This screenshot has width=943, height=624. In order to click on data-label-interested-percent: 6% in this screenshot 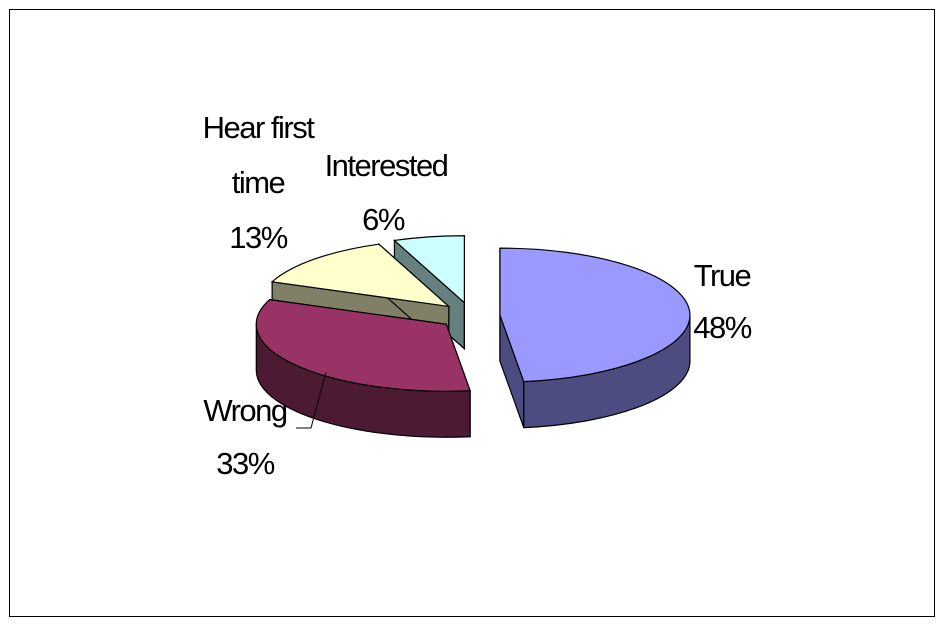, I will do `click(383, 219)`.